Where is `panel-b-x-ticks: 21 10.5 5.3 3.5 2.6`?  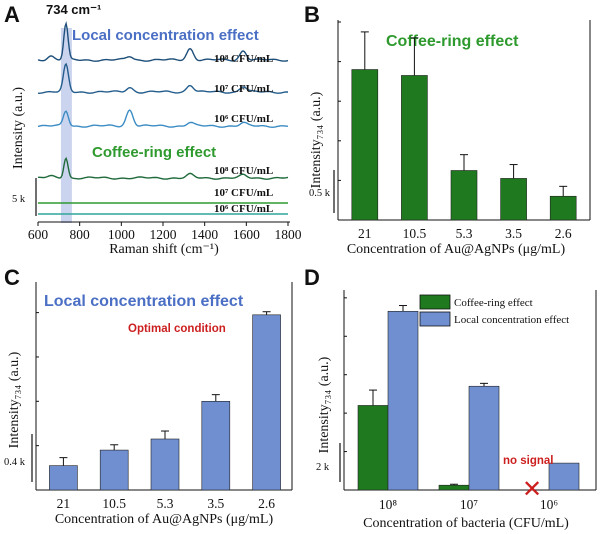
panel-b-x-ticks: 21 10.5 5.3 3.5 2.6 is located at coordinates (465, 233).